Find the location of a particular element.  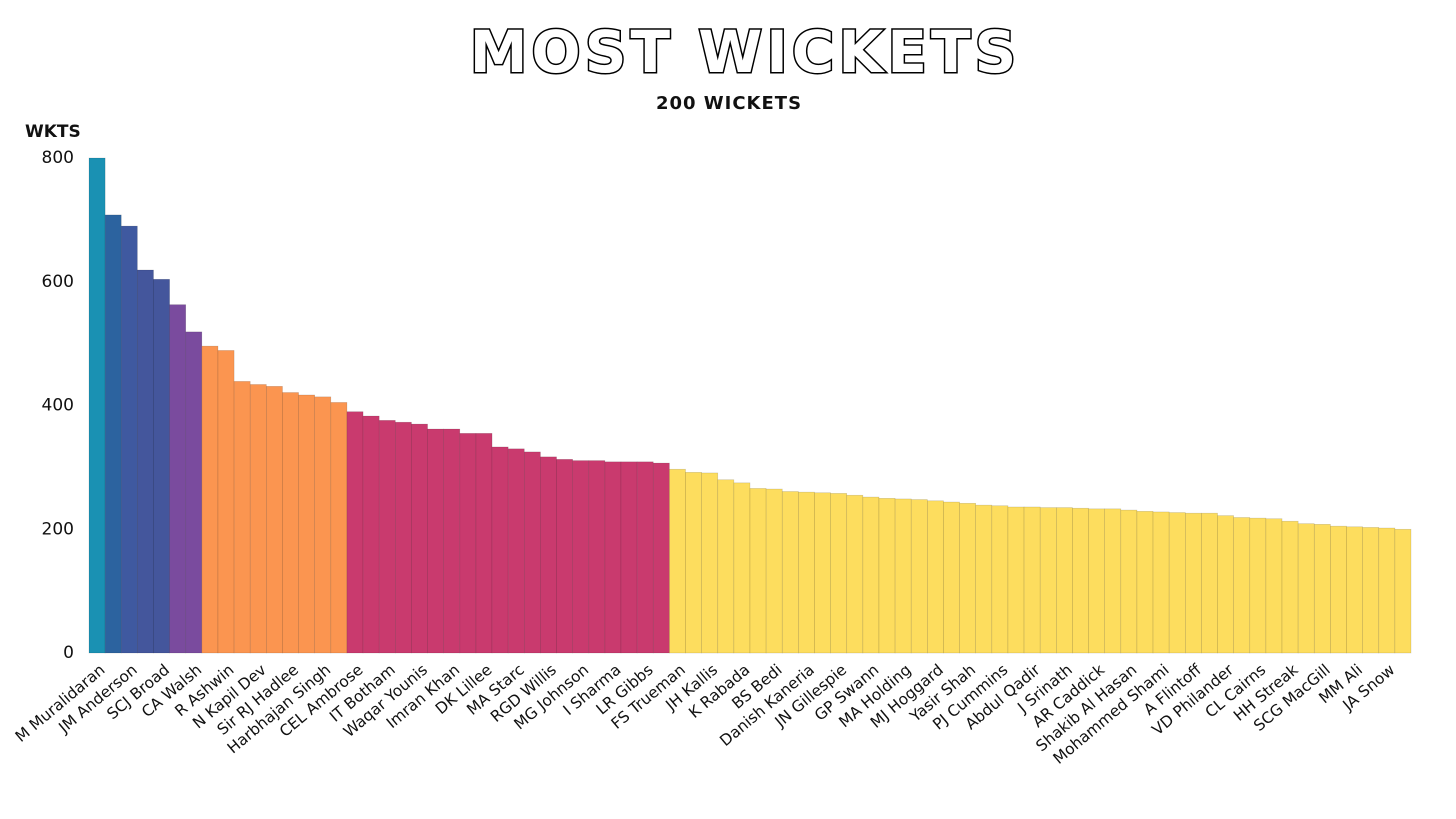

y-tick-label: 400 is located at coordinates (58, 406).